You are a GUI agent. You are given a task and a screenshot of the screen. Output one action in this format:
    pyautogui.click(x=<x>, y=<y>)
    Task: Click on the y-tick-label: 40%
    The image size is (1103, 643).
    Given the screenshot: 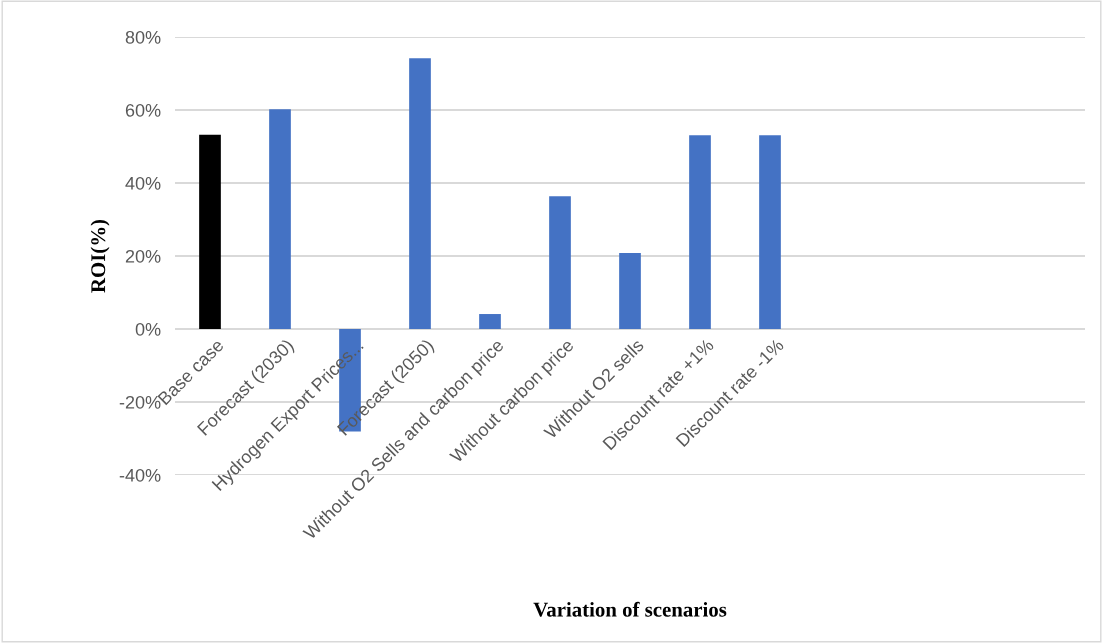 What is the action you would take?
    pyautogui.click(x=143, y=183)
    